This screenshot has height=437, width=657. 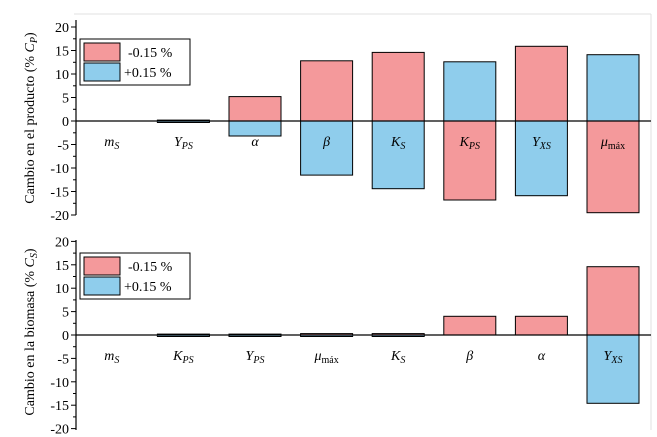 I want to click on biomass-yticks: 20 15 10 5 0 -5 -10 -15 -20, so click(x=63, y=336).